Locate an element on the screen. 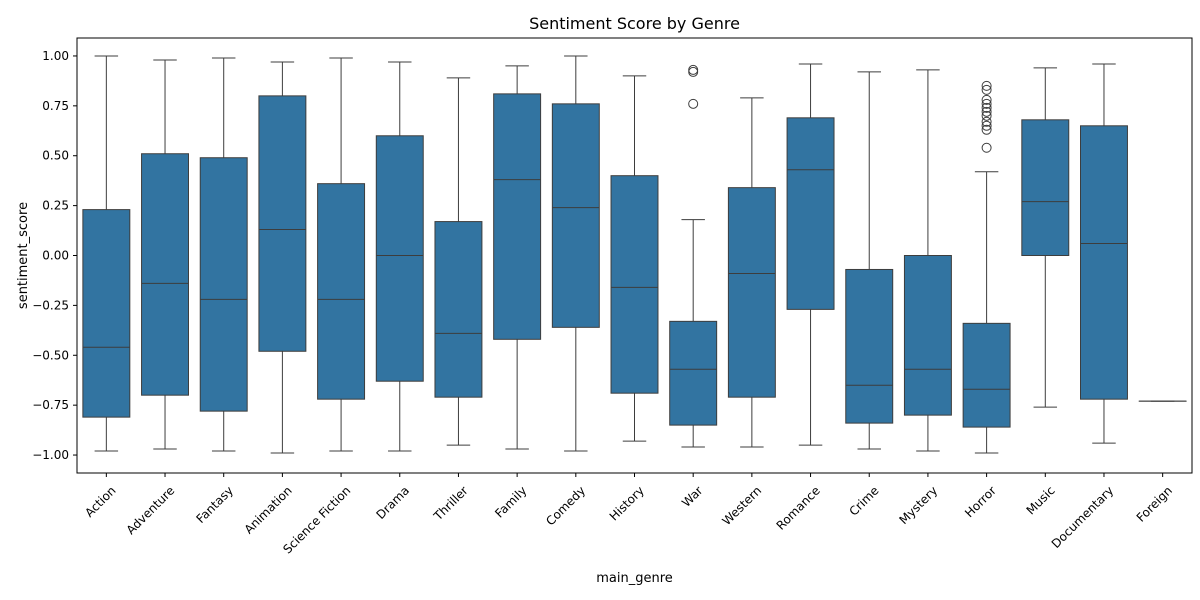 The width and height of the screenshot is (1200, 600). y-axis-label: sentiment_score is located at coordinates (23, 255).